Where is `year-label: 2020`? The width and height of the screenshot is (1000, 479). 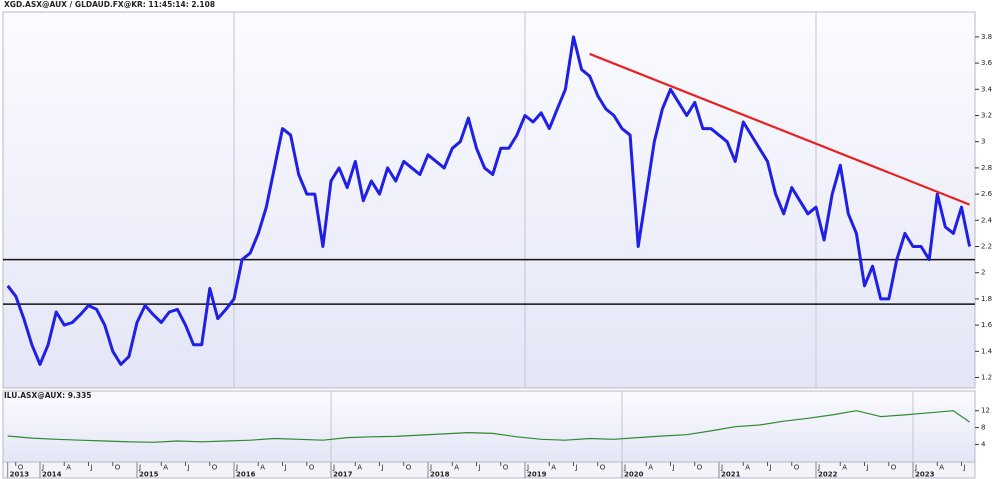 year-label: 2020 is located at coordinates (634, 475).